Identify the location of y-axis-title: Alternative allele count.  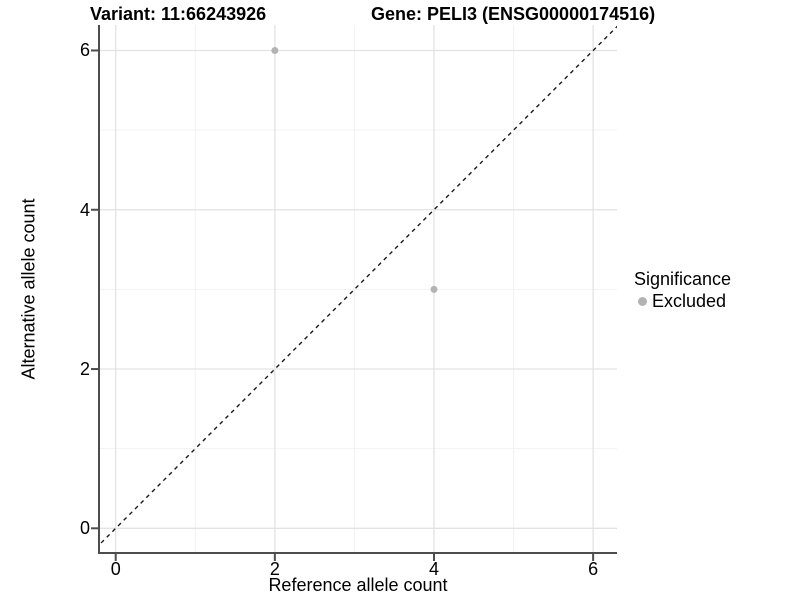
(28, 289).